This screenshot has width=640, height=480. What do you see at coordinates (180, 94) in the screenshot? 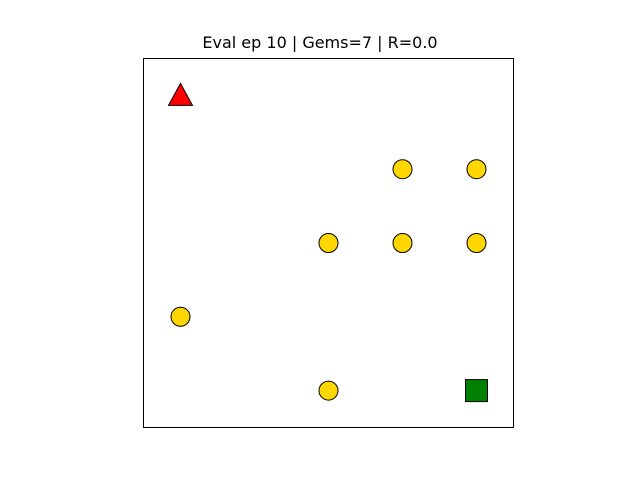
I see `triangle-agent-icon` at bounding box center [180, 94].